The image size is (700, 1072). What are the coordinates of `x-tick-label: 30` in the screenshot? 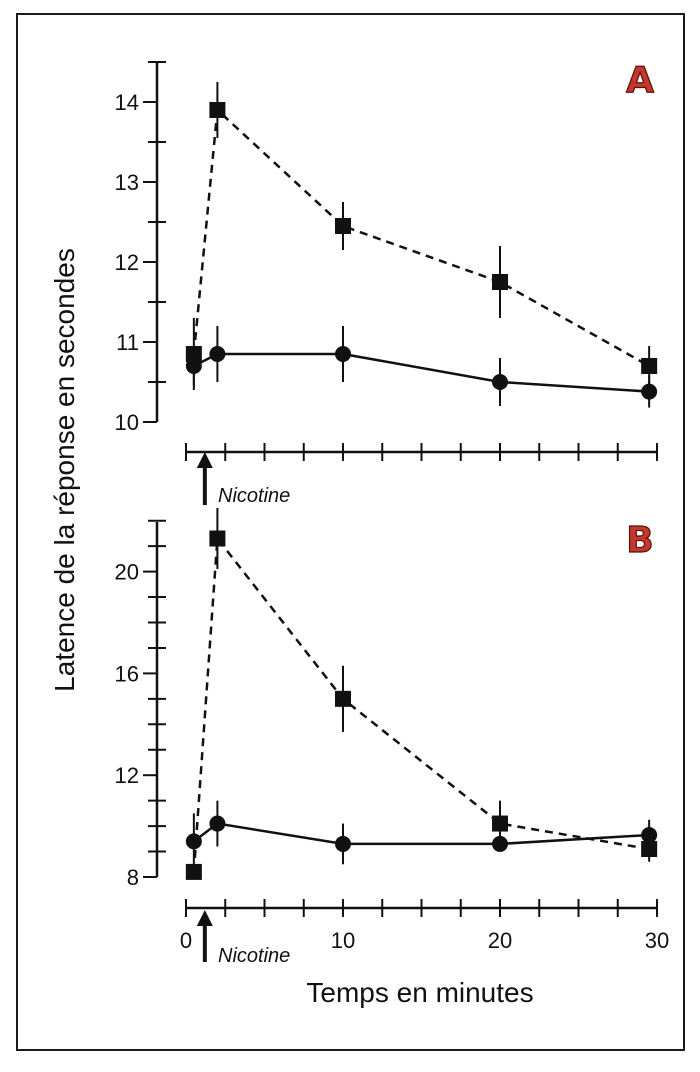 It's located at (657, 940).